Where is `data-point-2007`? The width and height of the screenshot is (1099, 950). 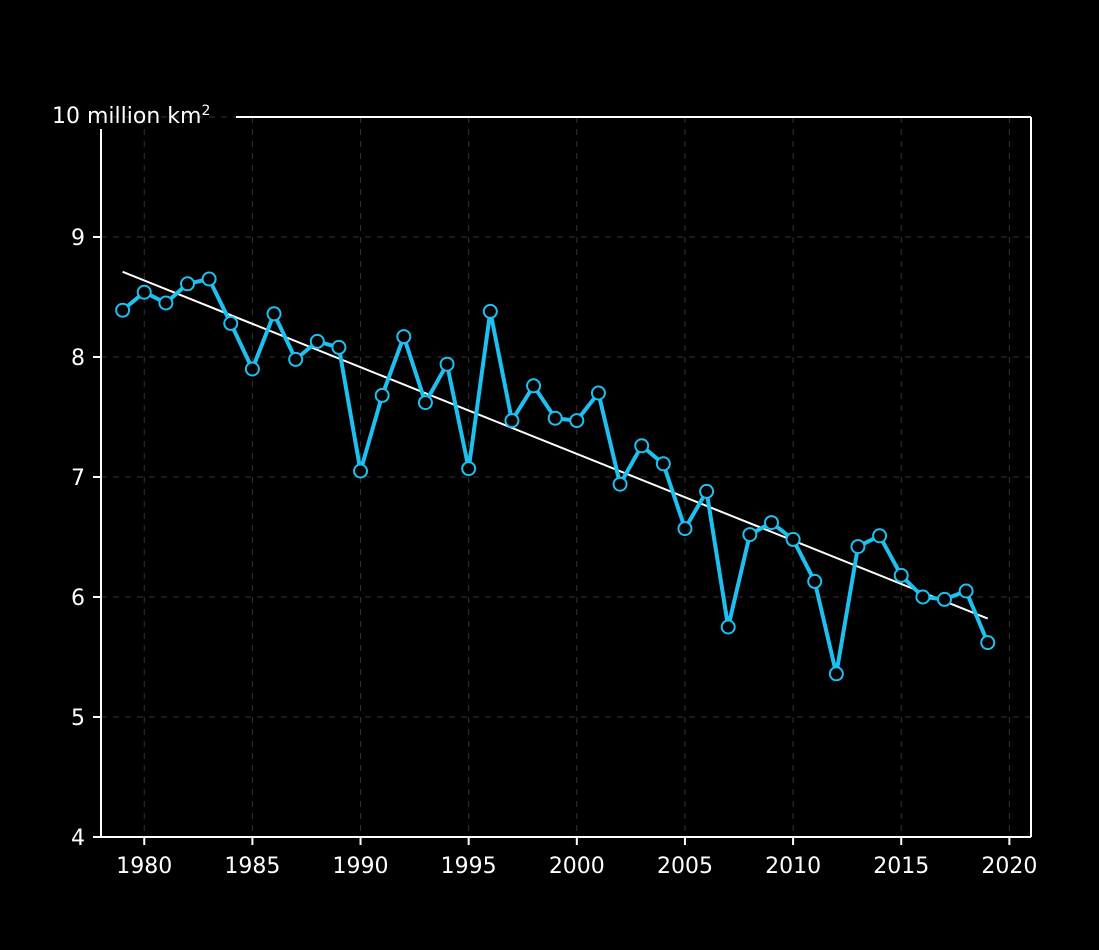
data-point-2007 is located at coordinates (728, 627).